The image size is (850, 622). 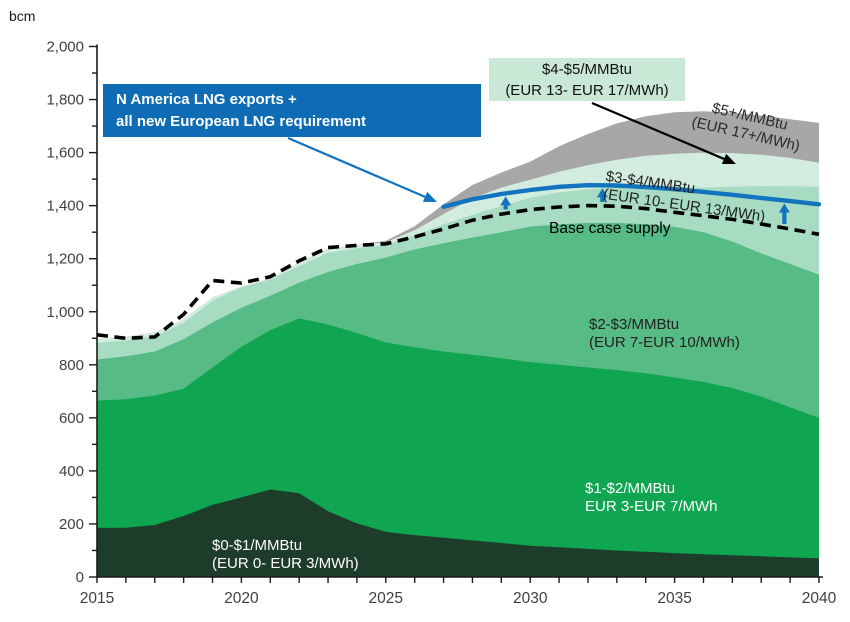 I want to click on band-1-2-label-line1: $1-$2/MMBtu, so click(x=630, y=488).